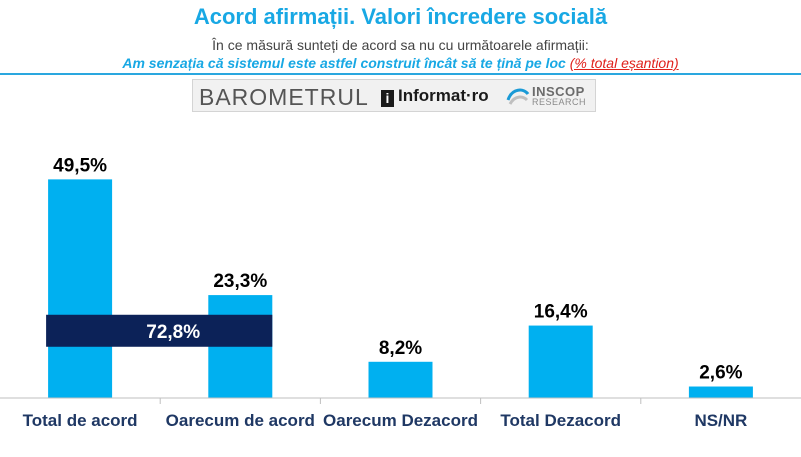 This screenshot has height=457, width=801. Describe the element at coordinates (400, 74) in the screenshot. I see `header-divider` at that location.